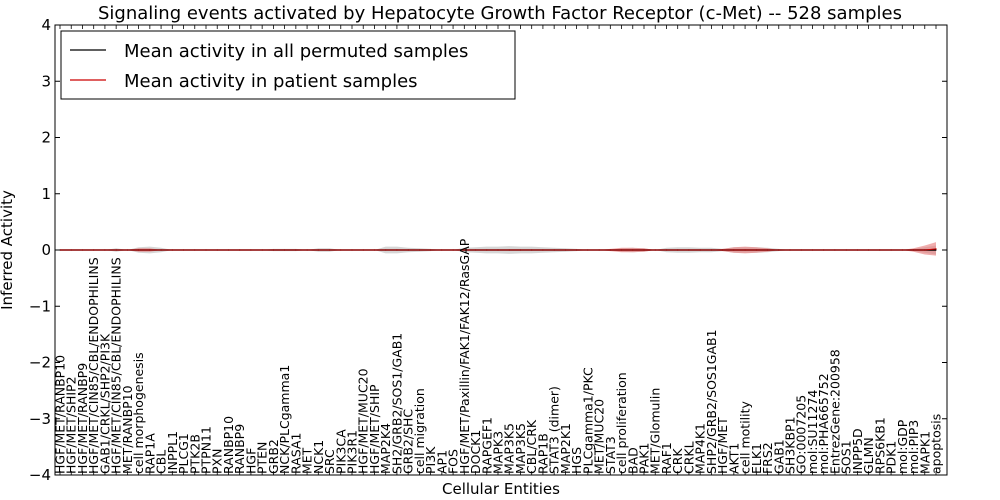 This screenshot has width=1000, height=500. I want to click on y-tick-label: 0, so click(46, 250).